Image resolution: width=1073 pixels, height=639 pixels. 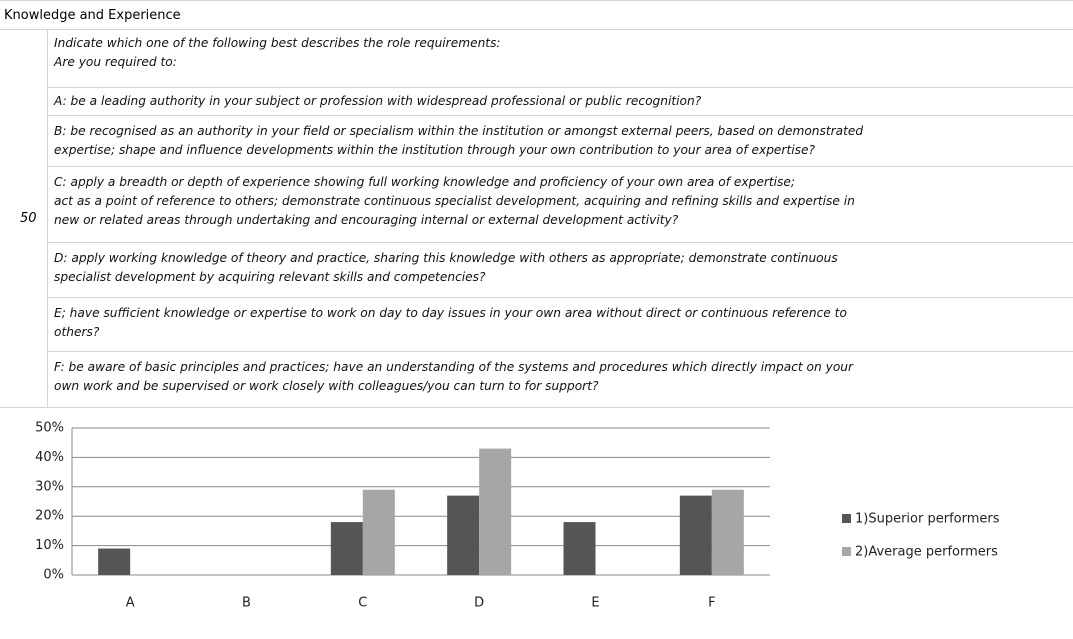 I want to click on score: 50, so click(x=24, y=219).